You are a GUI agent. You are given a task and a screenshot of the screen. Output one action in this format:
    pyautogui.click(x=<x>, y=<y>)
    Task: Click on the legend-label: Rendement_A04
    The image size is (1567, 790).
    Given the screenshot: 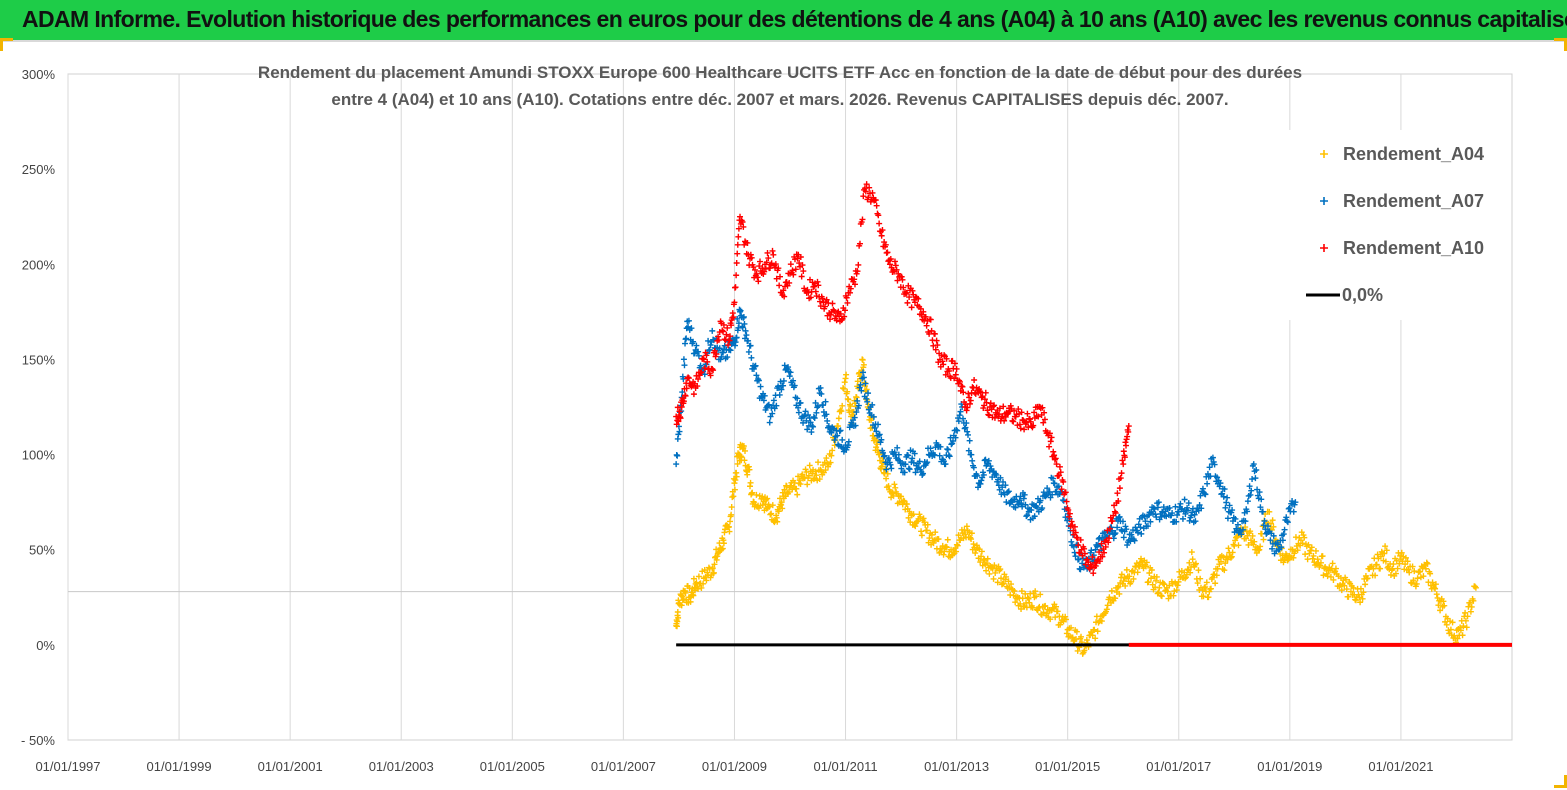 What is the action you would take?
    pyautogui.click(x=1413, y=154)
    